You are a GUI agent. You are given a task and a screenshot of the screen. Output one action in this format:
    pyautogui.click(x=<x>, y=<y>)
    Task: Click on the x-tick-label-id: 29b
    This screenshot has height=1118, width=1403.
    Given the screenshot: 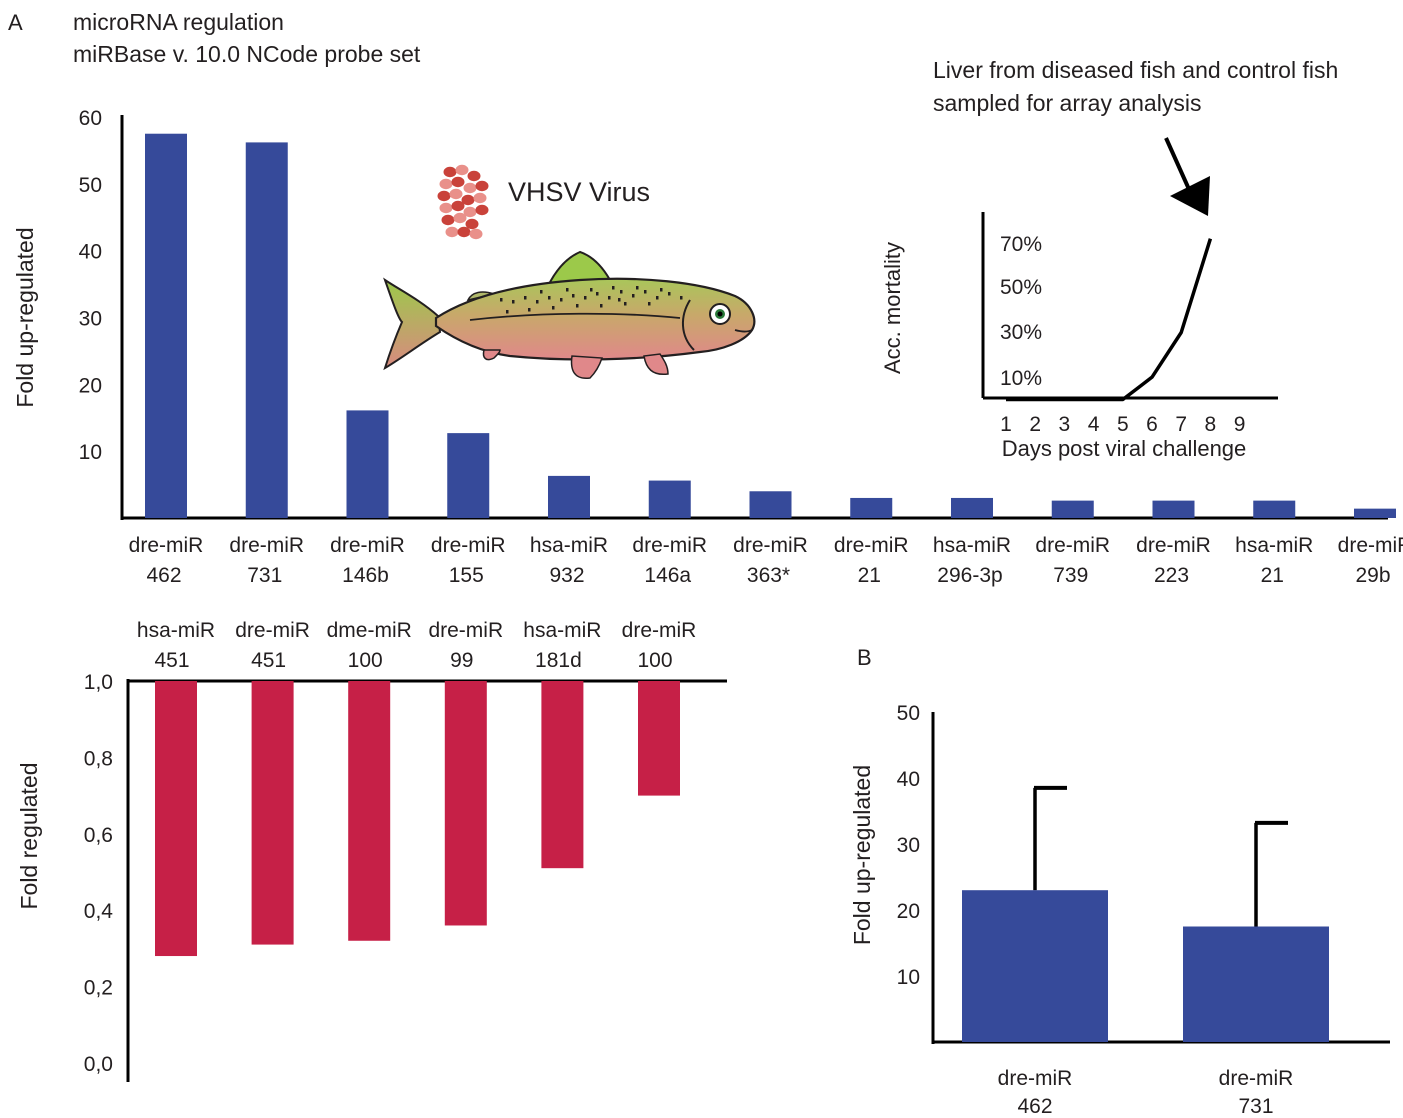 What is the action you would take?
    pyautogui.click(x=1372, y=575)
    